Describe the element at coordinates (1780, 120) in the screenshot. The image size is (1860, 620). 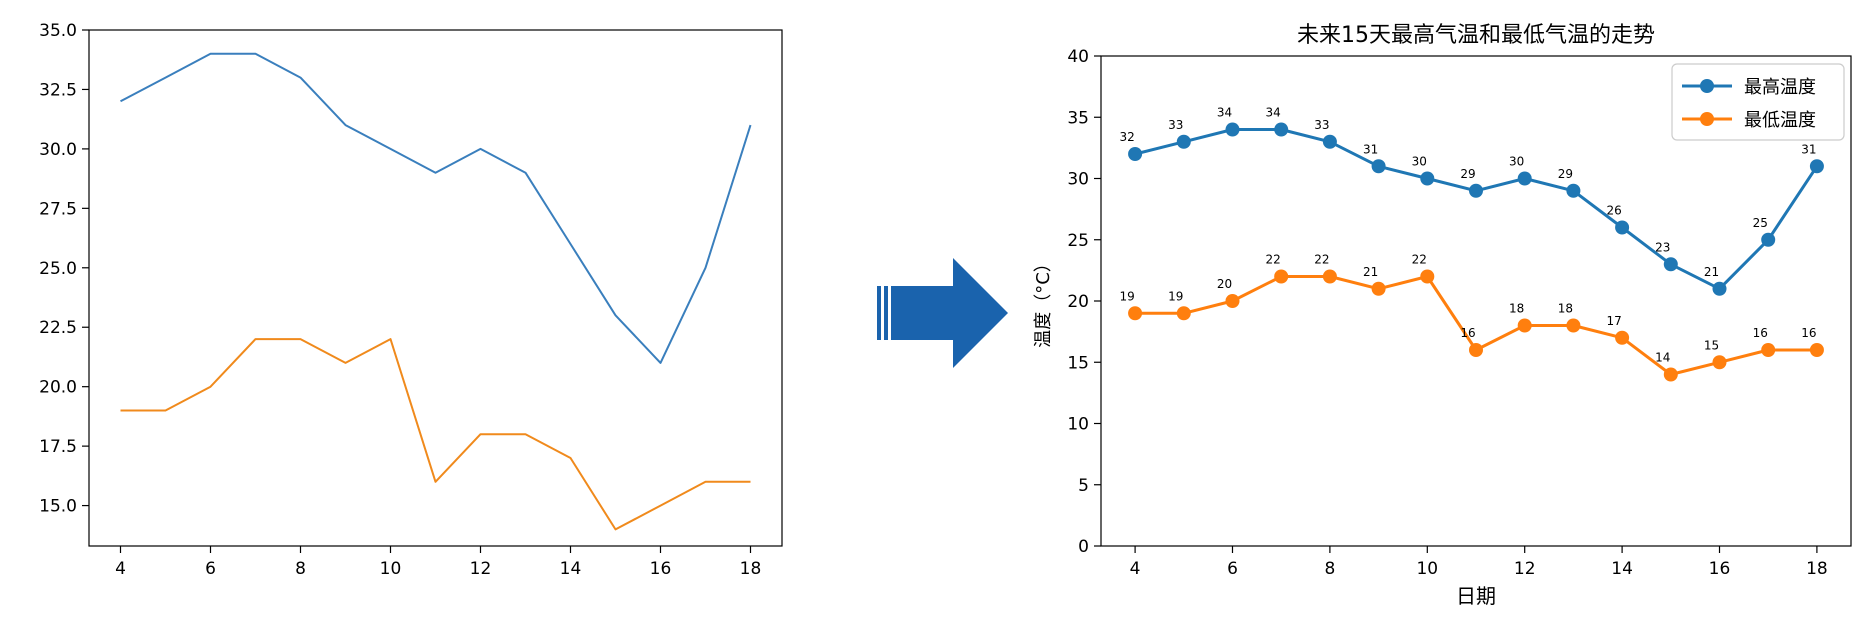
I see `legend-label: 最低温度` at that location.